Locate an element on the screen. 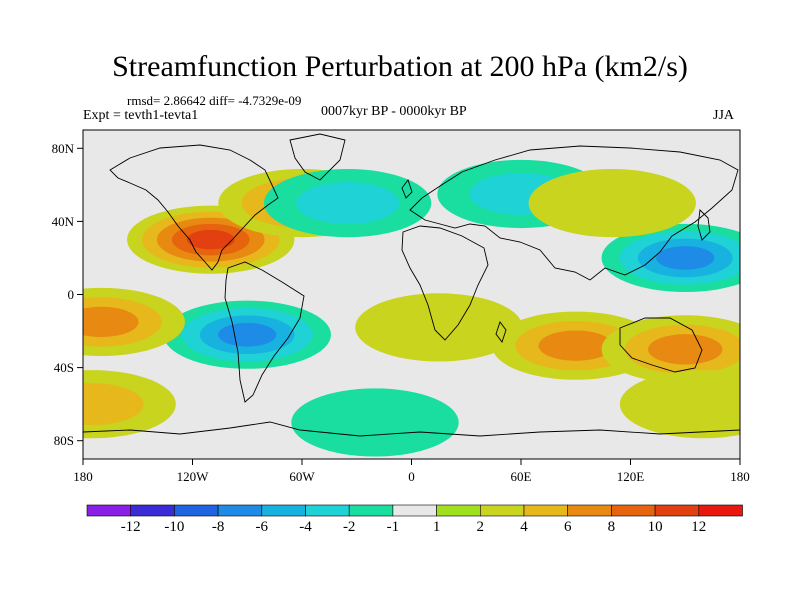  coast-south-america is located at coordinates (264, 332).